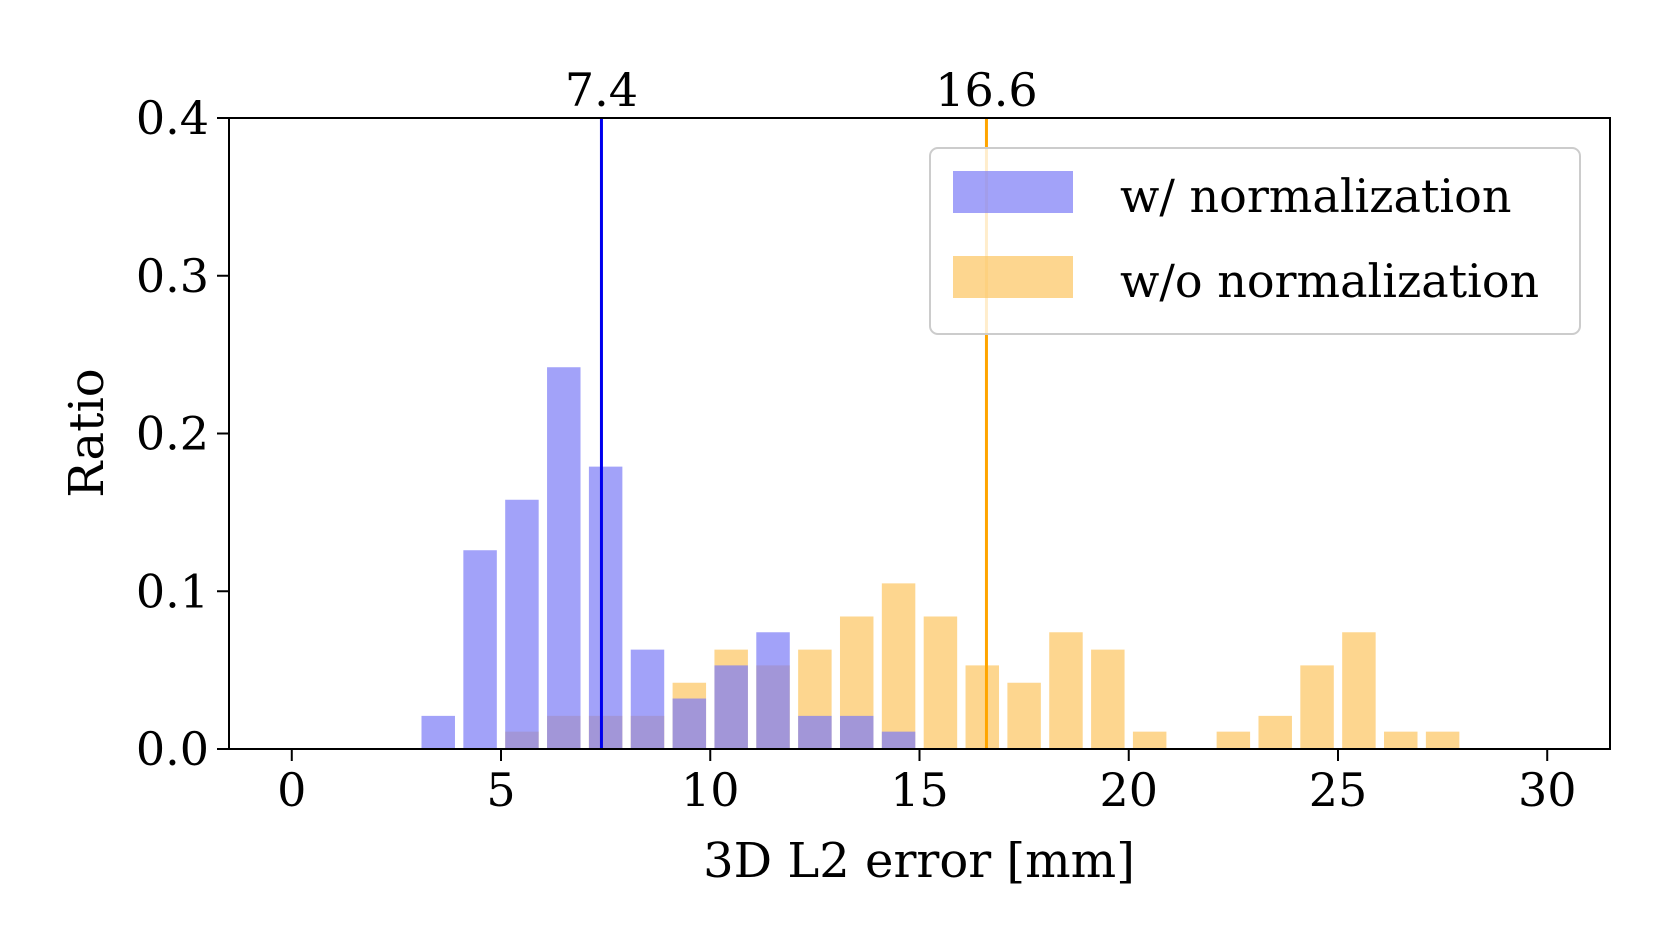  What do you see at coordinates (1013, 277) in the screenshot?
I see `legend-swatch-without-normalization` at bounding box center [1013, 277].